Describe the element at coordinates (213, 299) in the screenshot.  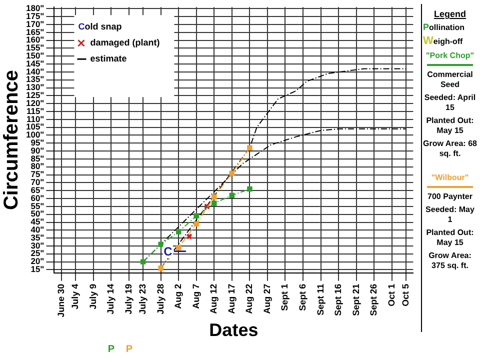
I see `x-tick-label: Aug 12` at that location.